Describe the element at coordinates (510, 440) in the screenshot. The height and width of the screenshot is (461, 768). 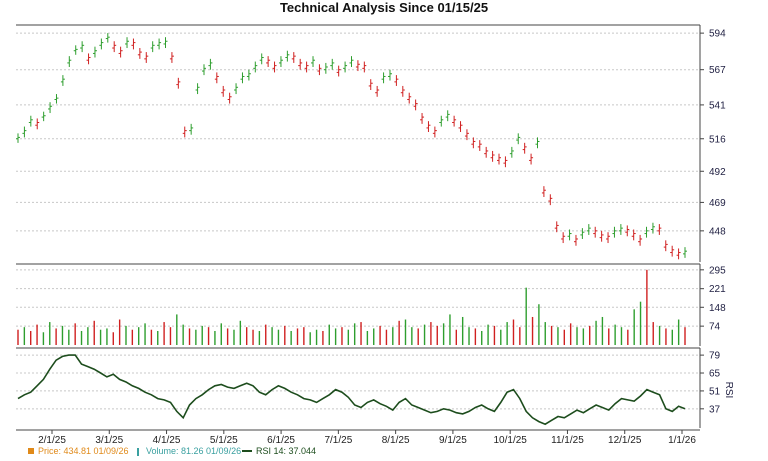
I see `date-tick-label: 10/1/25` at that location.